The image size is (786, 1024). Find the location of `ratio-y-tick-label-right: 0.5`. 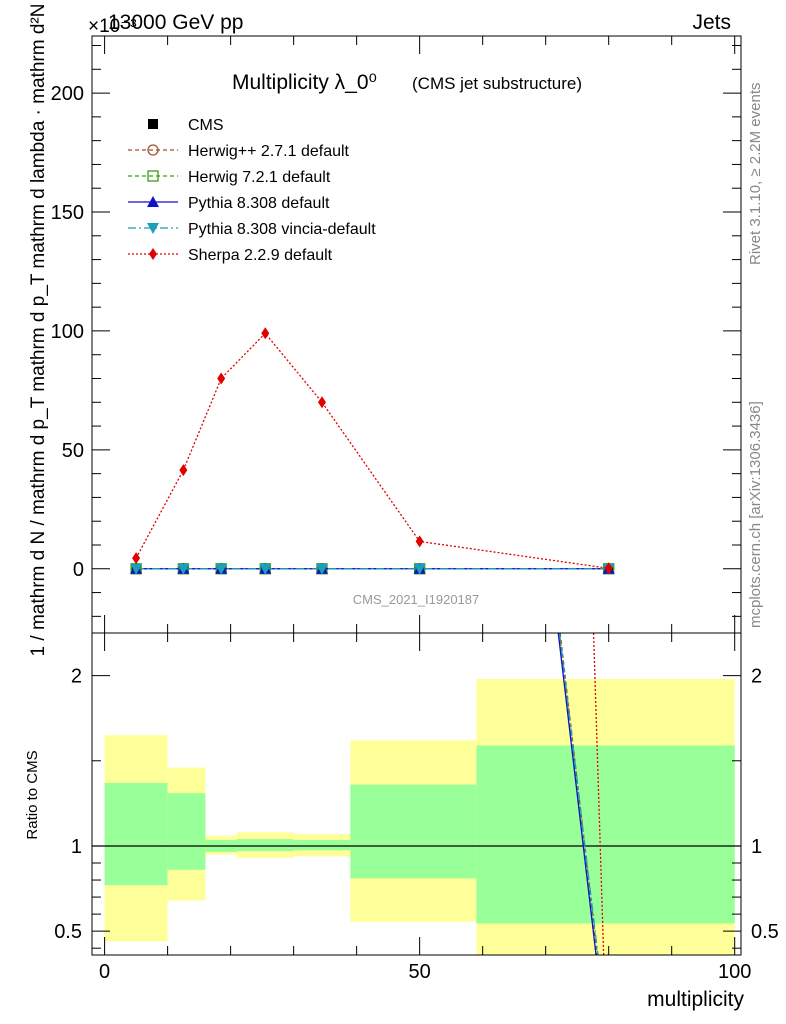

ratio-y-tick-label-right: 0.5 is located at coordinates (765, 932).